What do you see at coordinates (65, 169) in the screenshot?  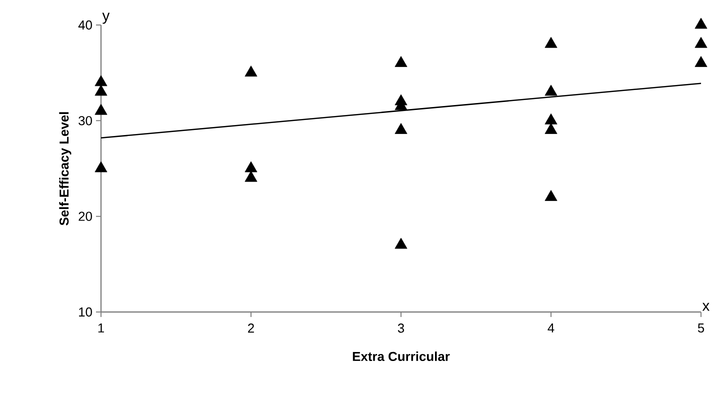 I see `y-axis-title: Self-Efficacy Level` at bounding box center [65, 169].